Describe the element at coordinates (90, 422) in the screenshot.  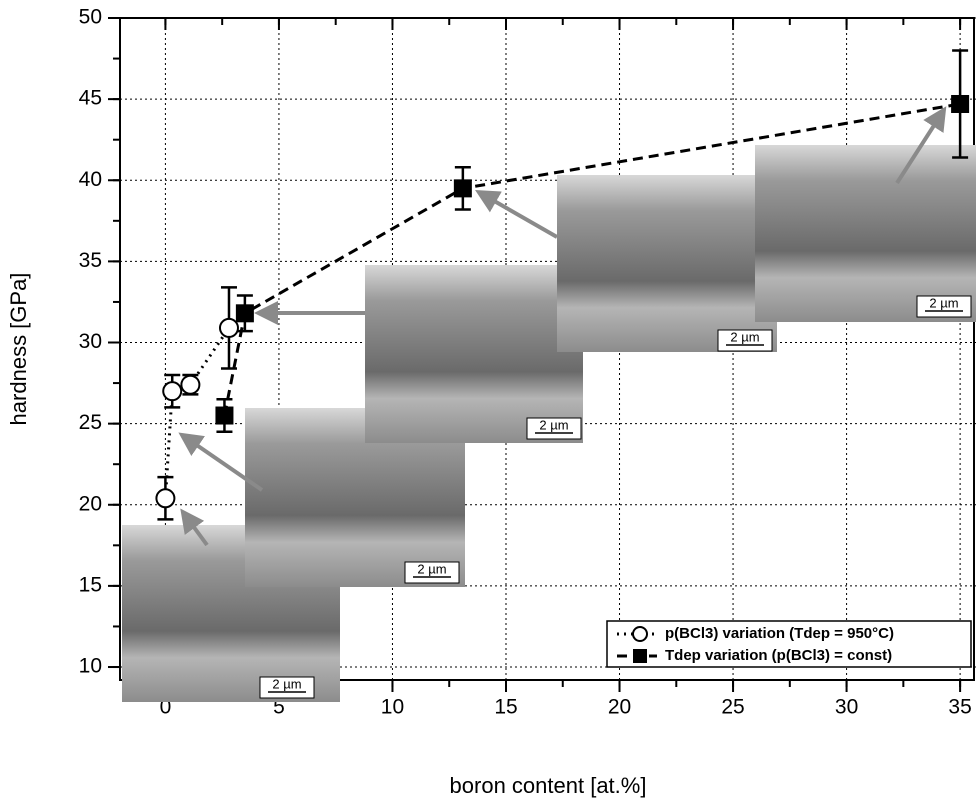
I see `y-tick-label: 25` at that location.